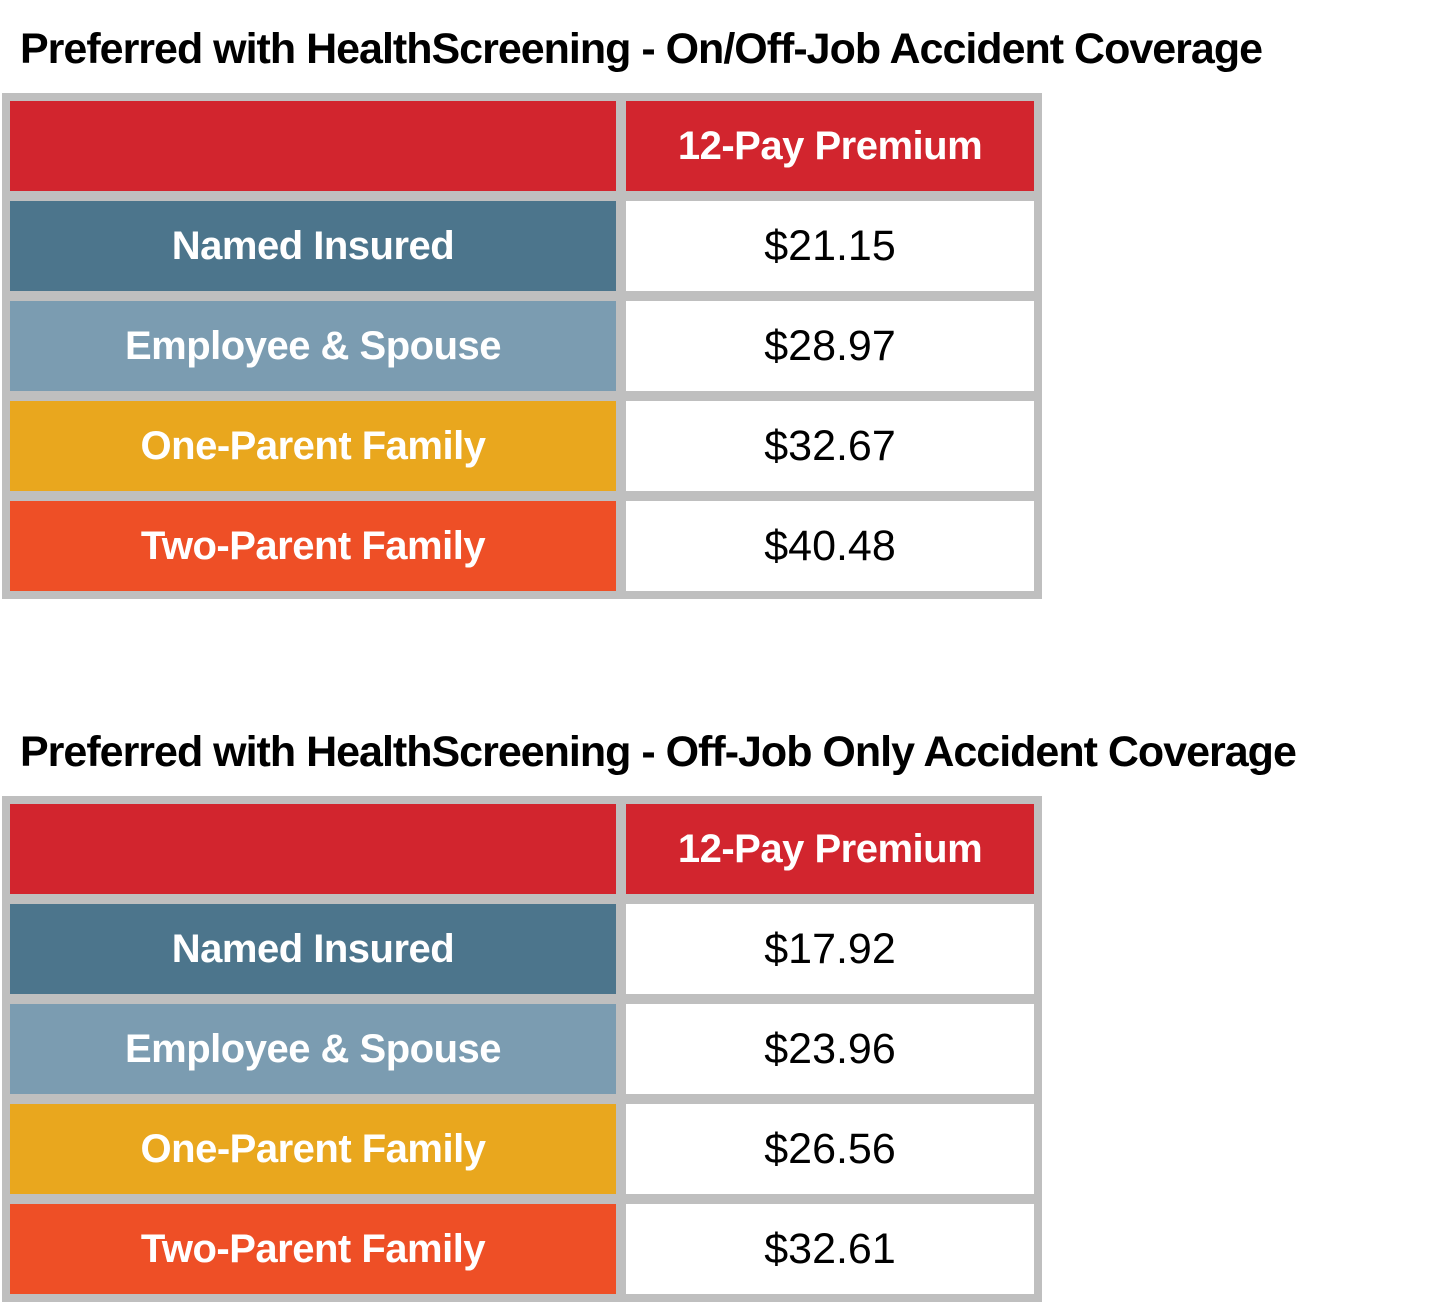  What do you see at coordinates (830, 346) in the screenshot?
I see `premium-value: $28.97` at bounding box center [830, 346].